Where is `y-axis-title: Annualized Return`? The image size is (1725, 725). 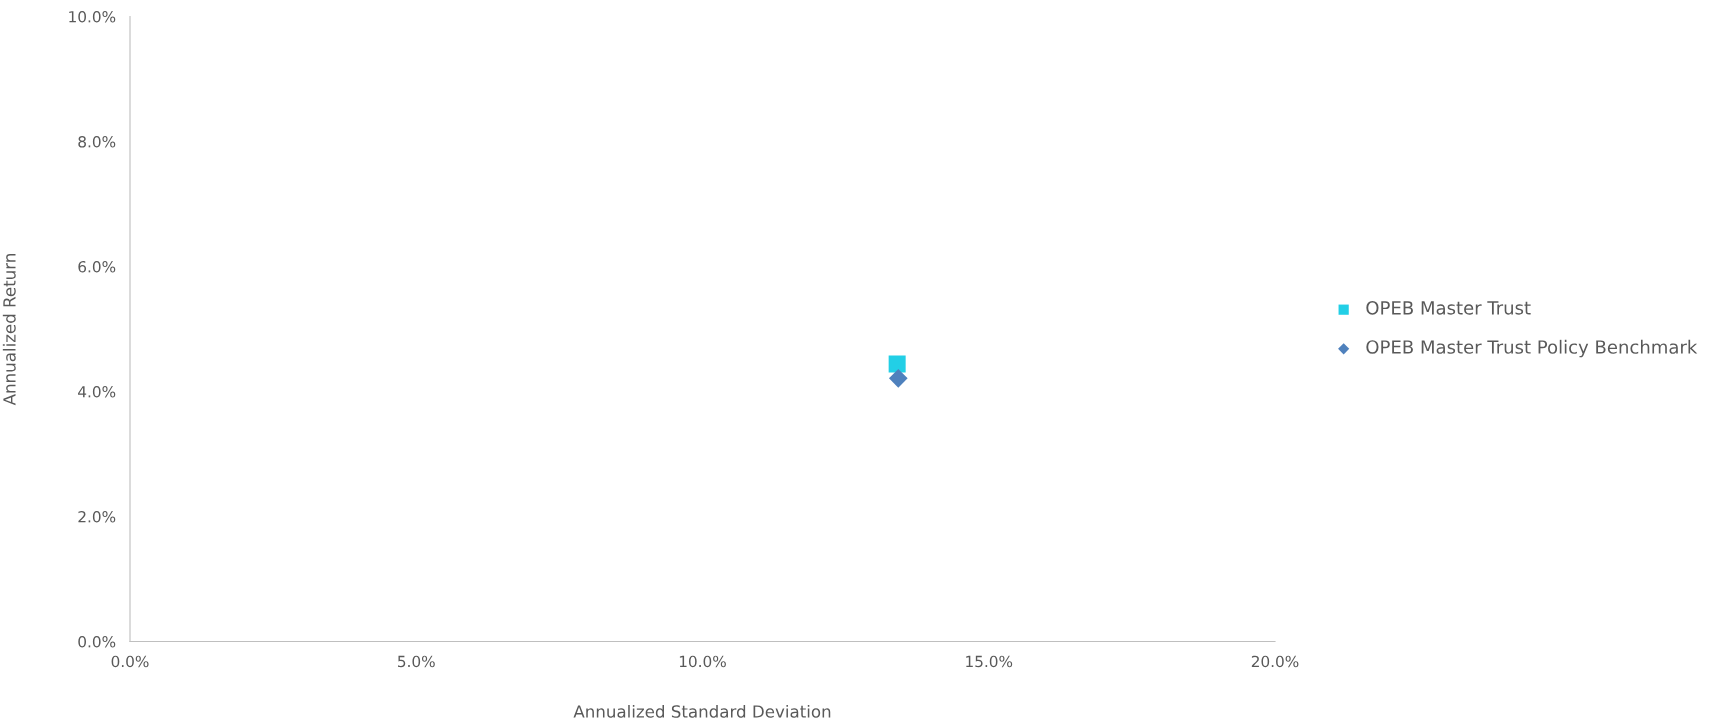 y-axis-title: Annualized Return is located at coordinates (9, 330).